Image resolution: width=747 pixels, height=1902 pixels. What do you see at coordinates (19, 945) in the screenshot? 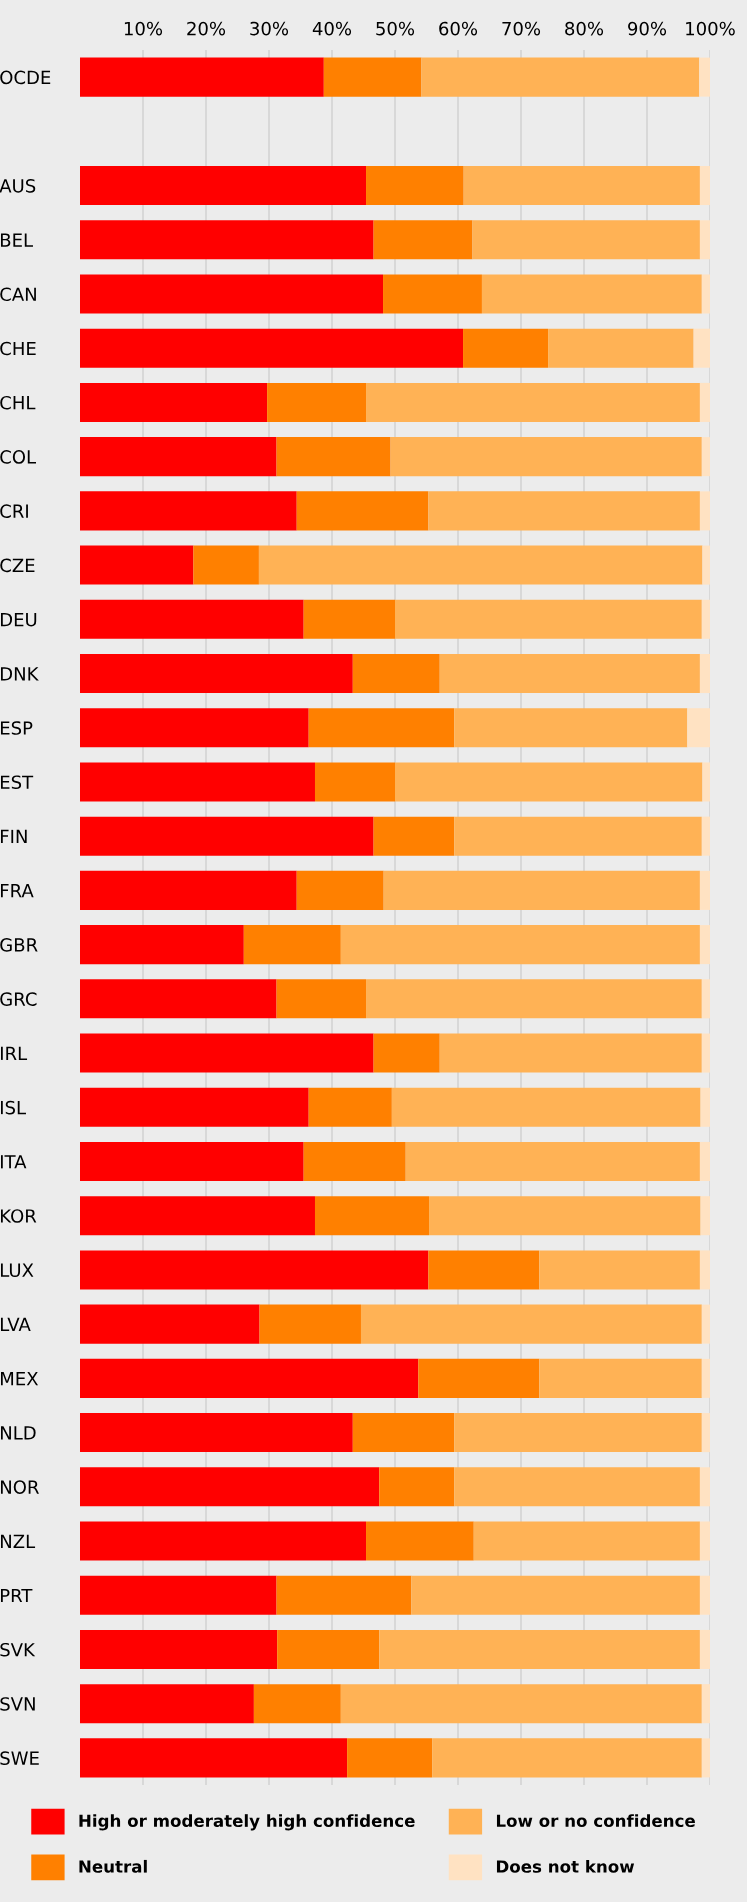
I see `y-tick-label: GBR` at bounding box center [19, 945].